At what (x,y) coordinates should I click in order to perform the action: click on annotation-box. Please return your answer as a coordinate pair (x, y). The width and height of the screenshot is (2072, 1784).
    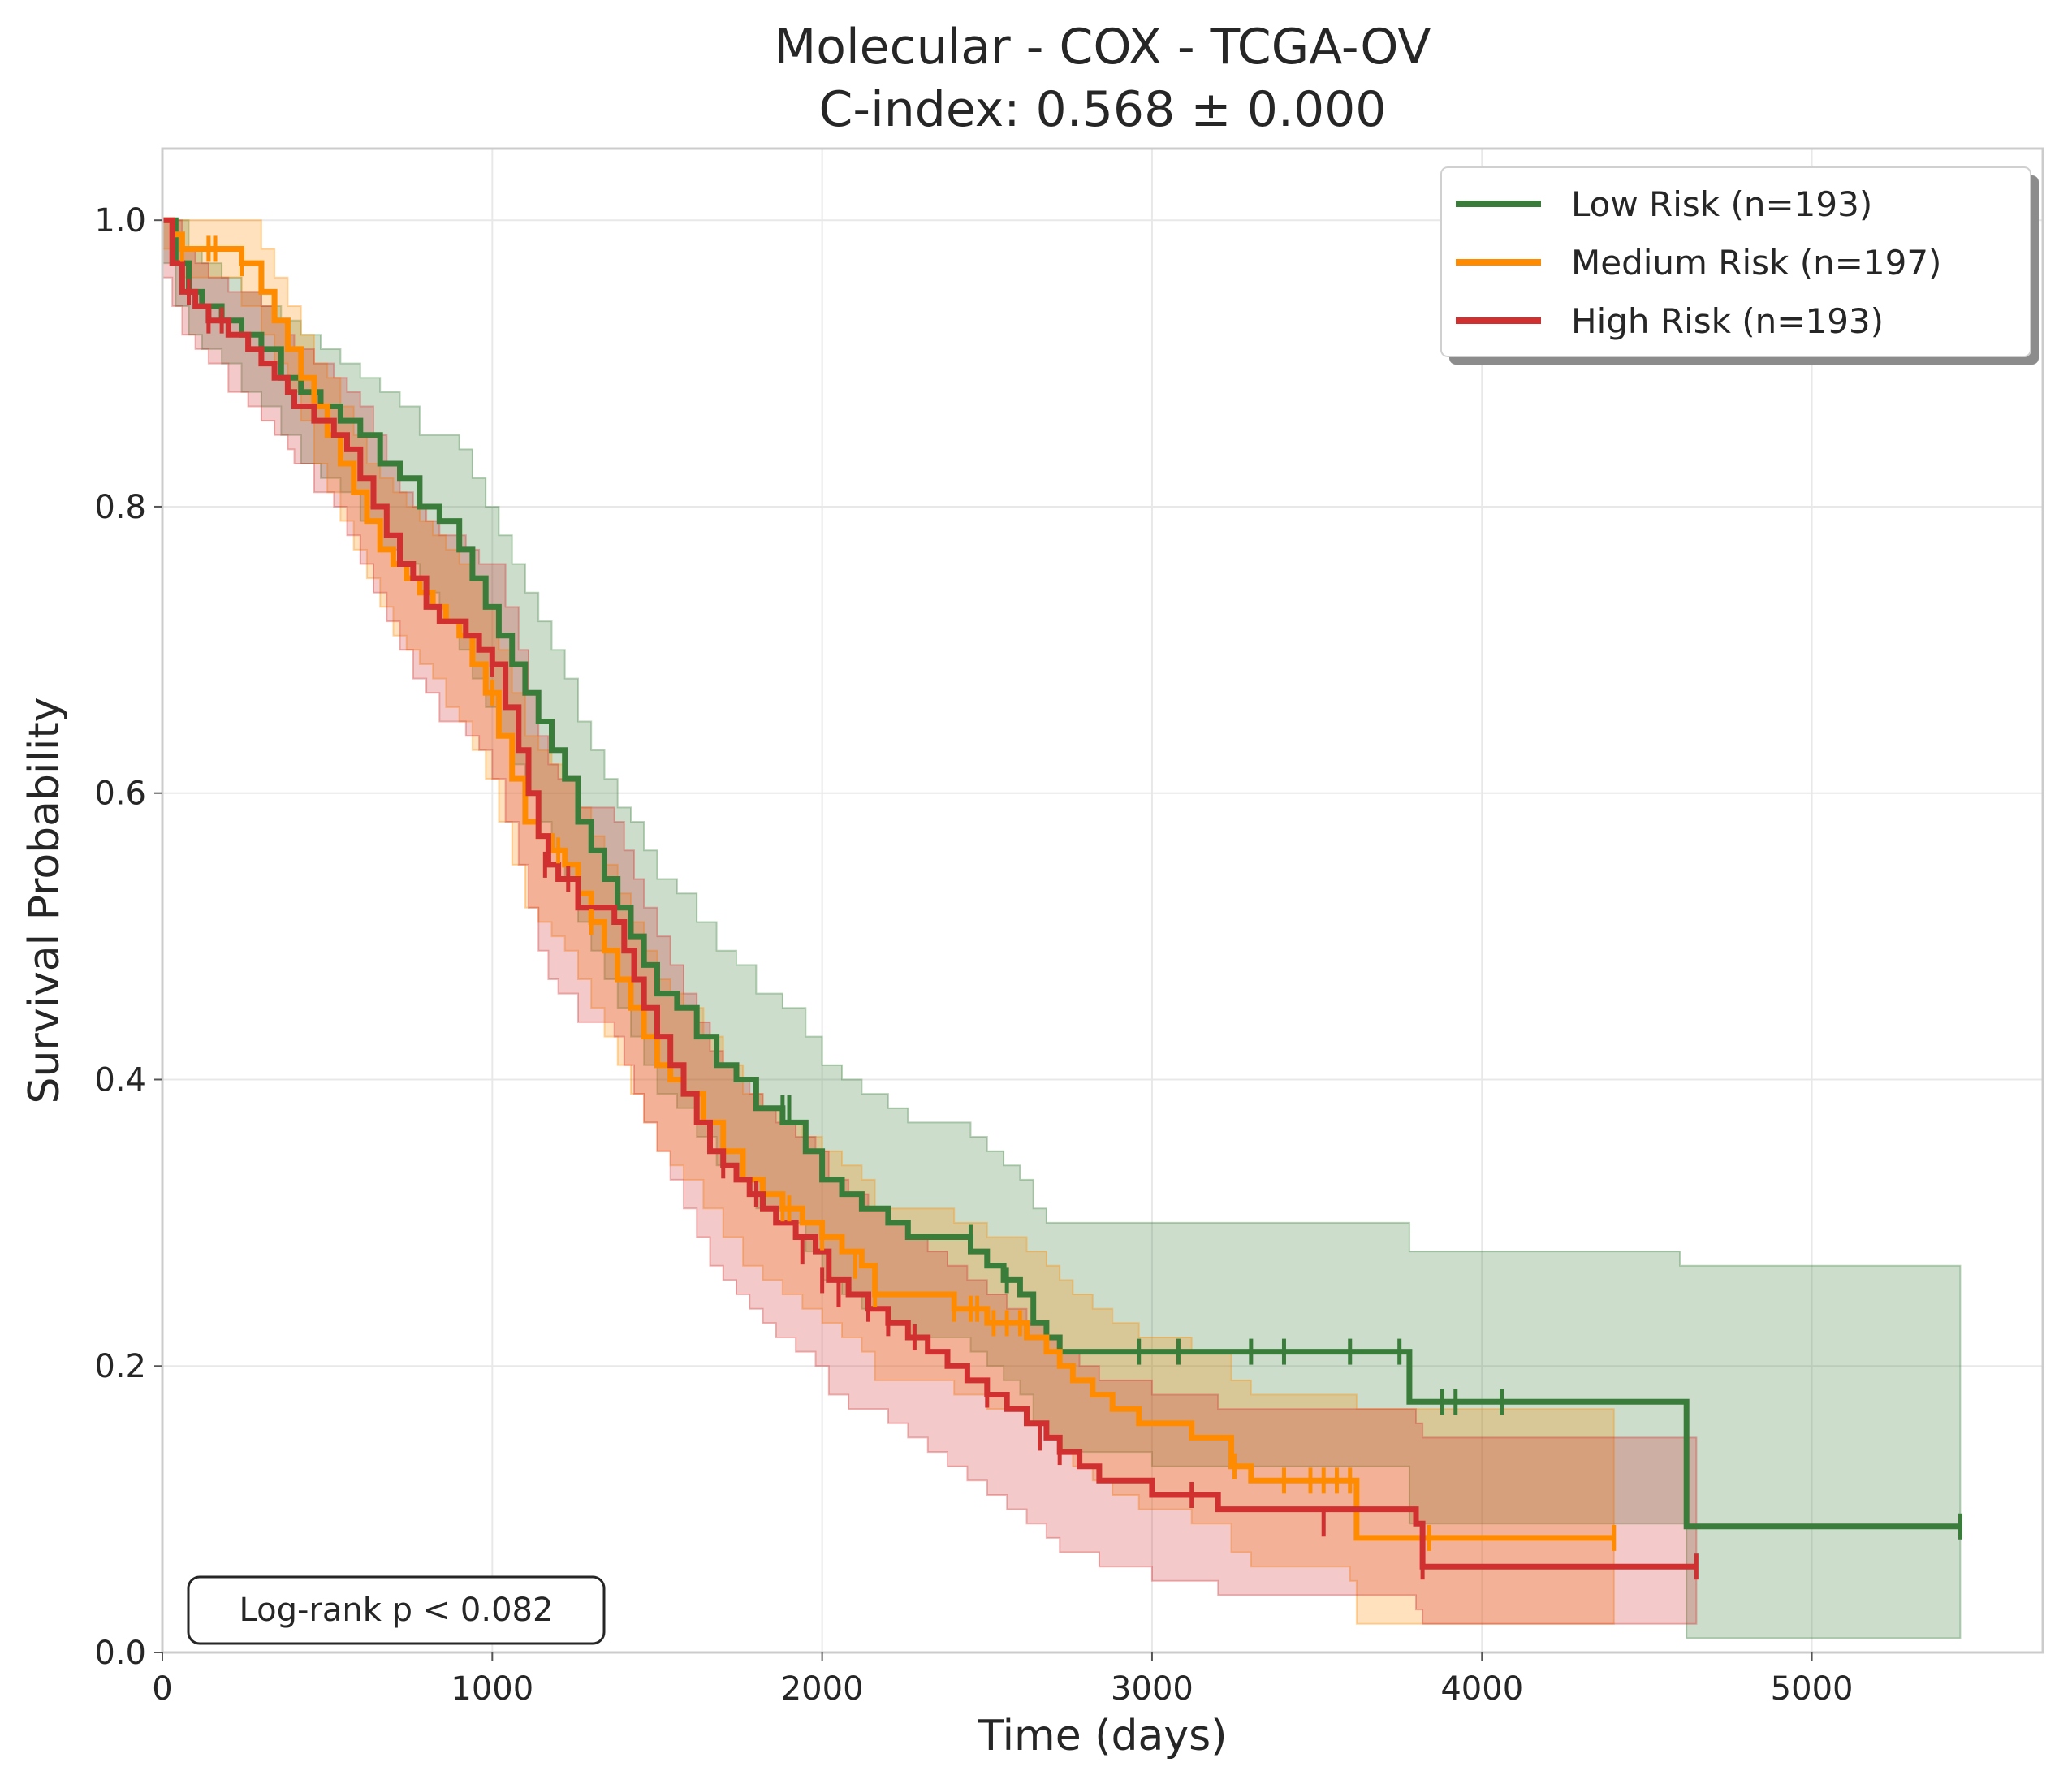
    Looking at the image, I should click on (396, 1610).